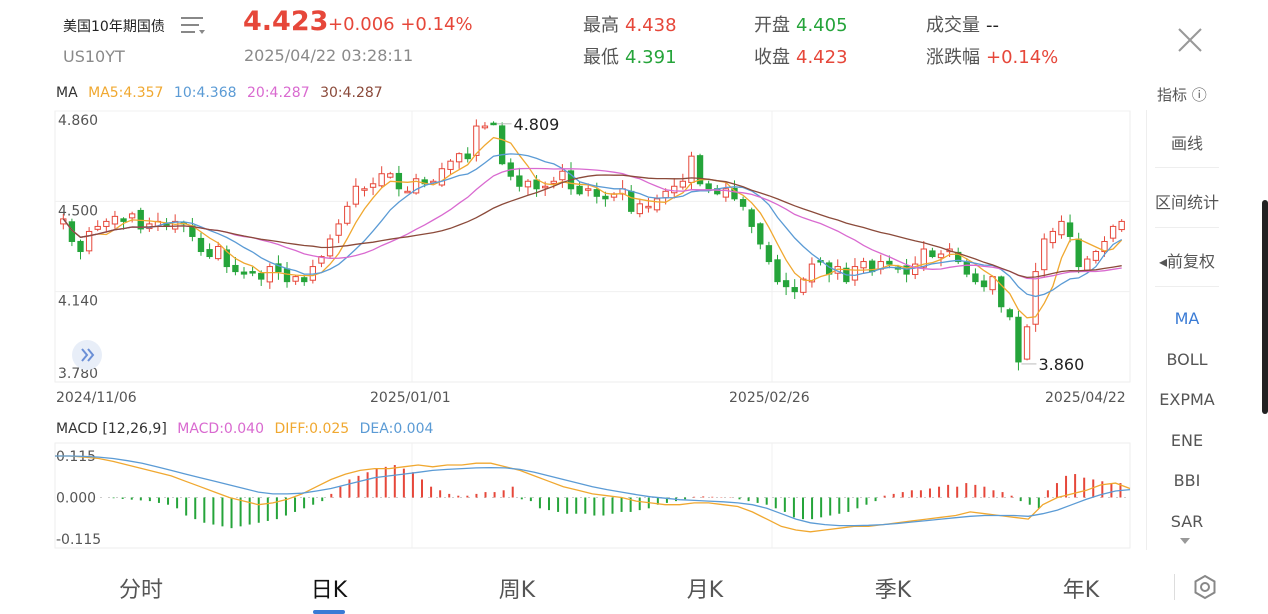  I want to click on settings-icon, so click(1205, 587).